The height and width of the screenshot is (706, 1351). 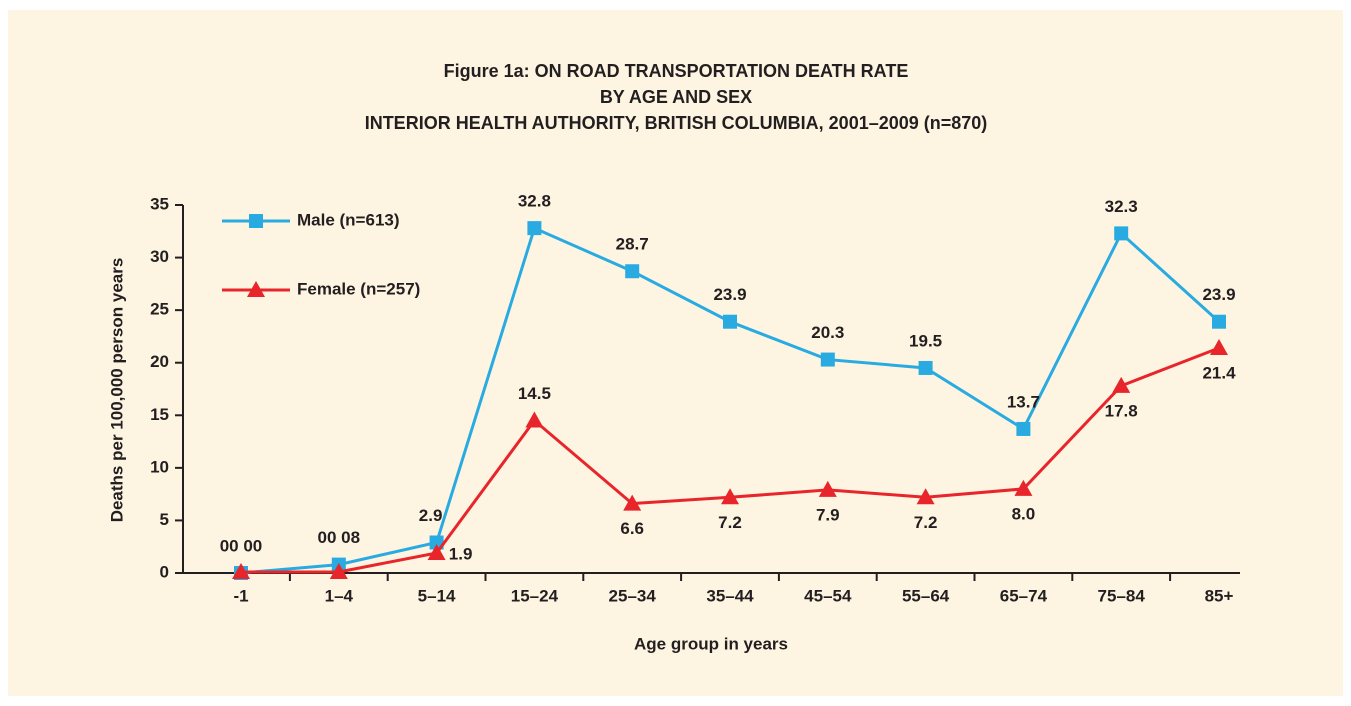 What do you see at coordinates (534, 201) in the screenshot?
I see `data-label: 32.8` at bounding box center [534, 201].